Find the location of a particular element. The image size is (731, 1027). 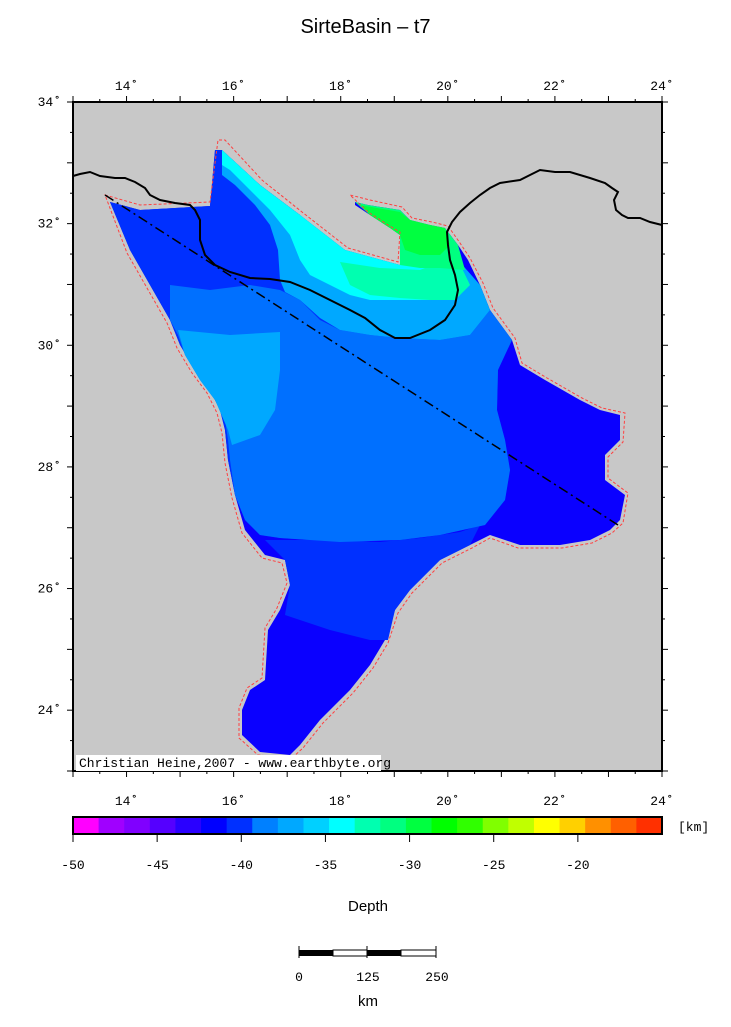

lon-label-bottom: 14˚ is located at coordinates (126, 801).